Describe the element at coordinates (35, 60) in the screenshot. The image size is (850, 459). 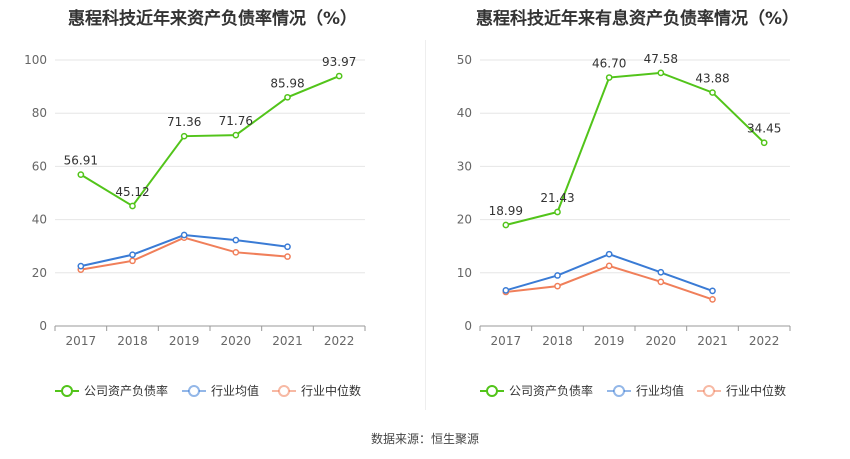
I see `y-tick-label: 100` at that location.